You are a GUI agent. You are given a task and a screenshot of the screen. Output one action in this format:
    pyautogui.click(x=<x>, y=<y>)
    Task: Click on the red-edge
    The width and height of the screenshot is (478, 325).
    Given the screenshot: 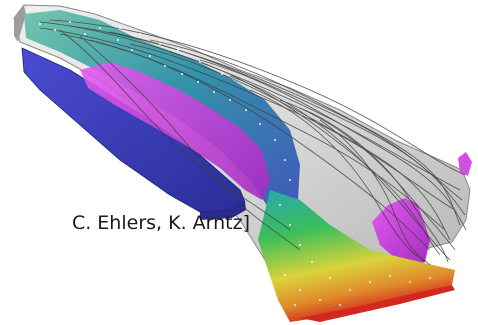 What is the action you would take?
    pyautogui.click(x=377, y=303)
    